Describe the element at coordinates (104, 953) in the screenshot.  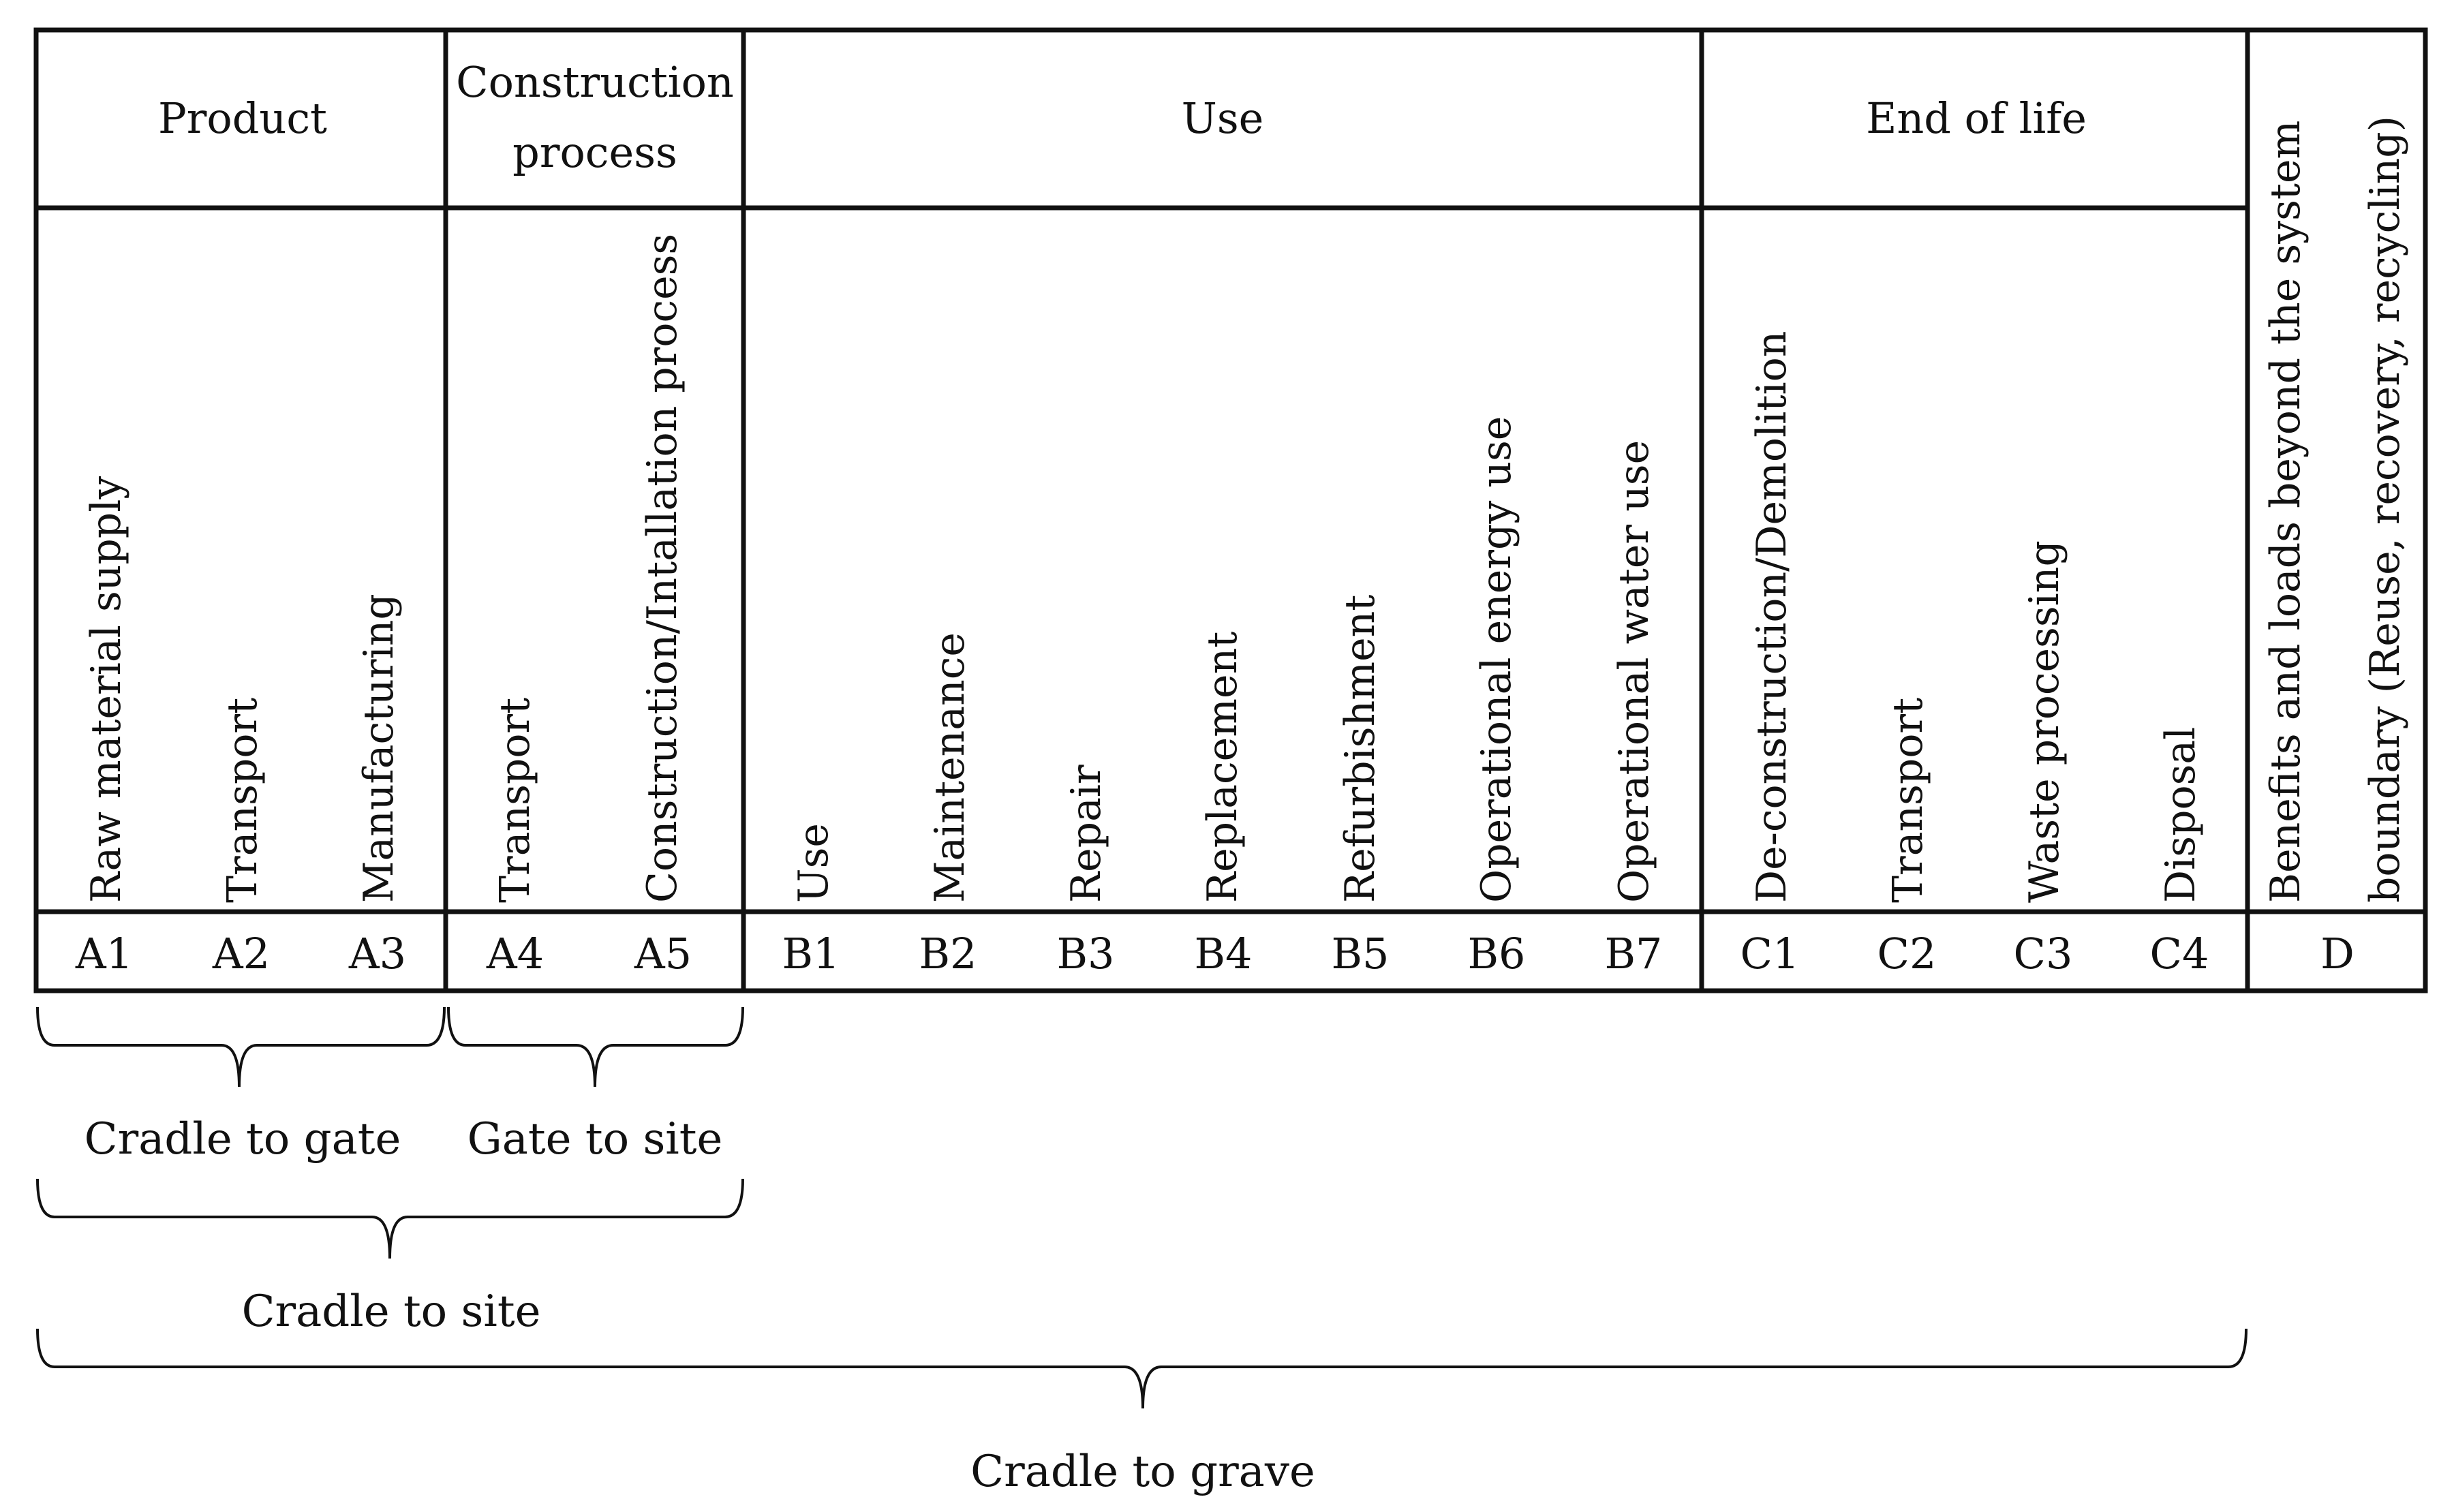
I see `stage-code-a1: A1` at that location.